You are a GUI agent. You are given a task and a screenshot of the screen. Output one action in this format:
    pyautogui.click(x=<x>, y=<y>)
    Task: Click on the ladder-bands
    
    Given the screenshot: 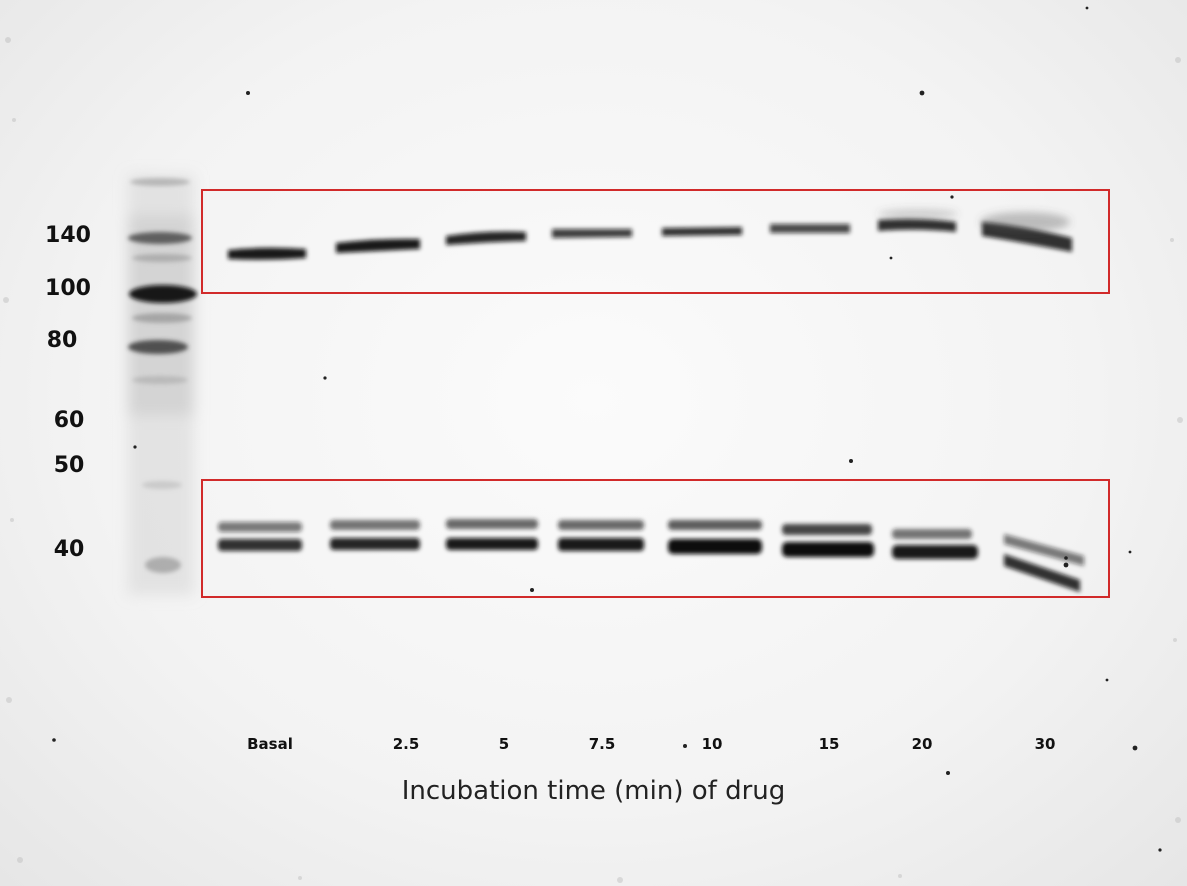 What is the action you would take?
    pyautogui.click(x=162, y=375)
    